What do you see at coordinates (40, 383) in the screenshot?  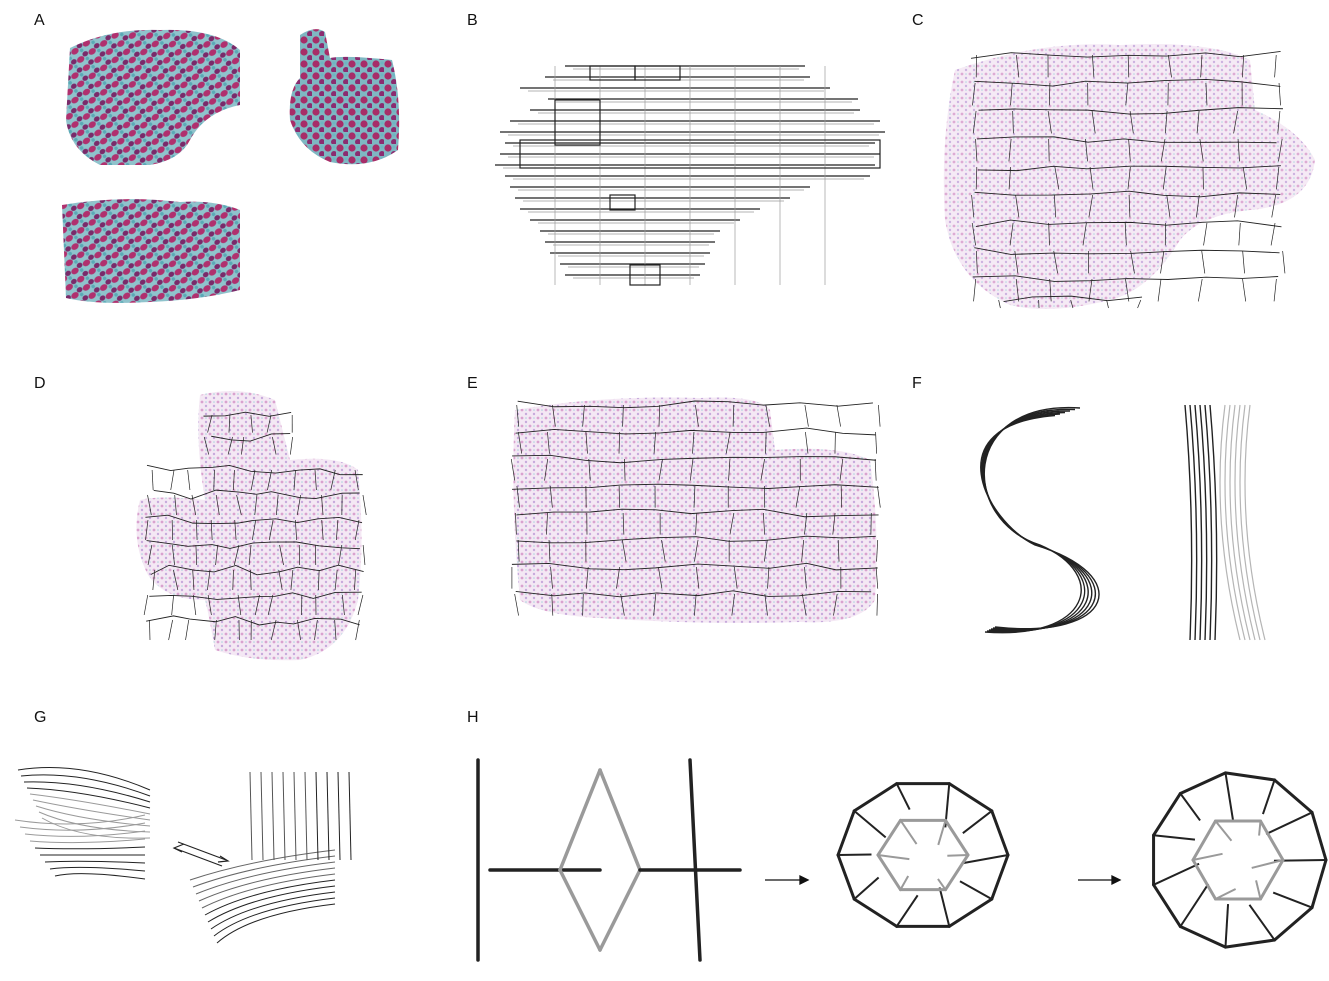 I see `panel-label-d: D` at bounding box center [40, 383].